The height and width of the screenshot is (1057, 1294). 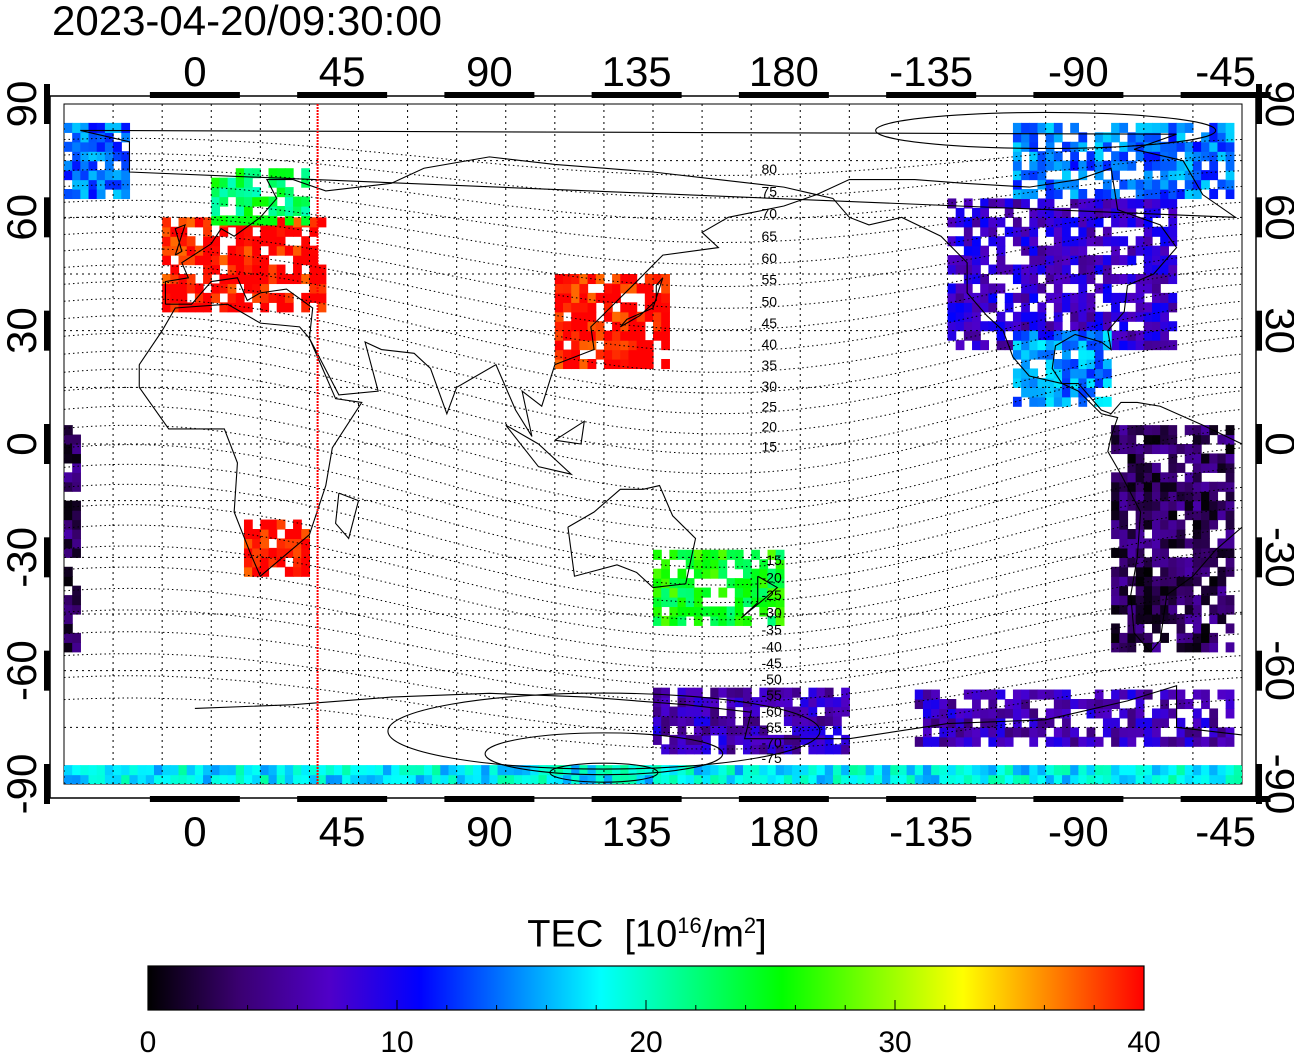 I want to click on tec-region, so click(x=649, y=161).